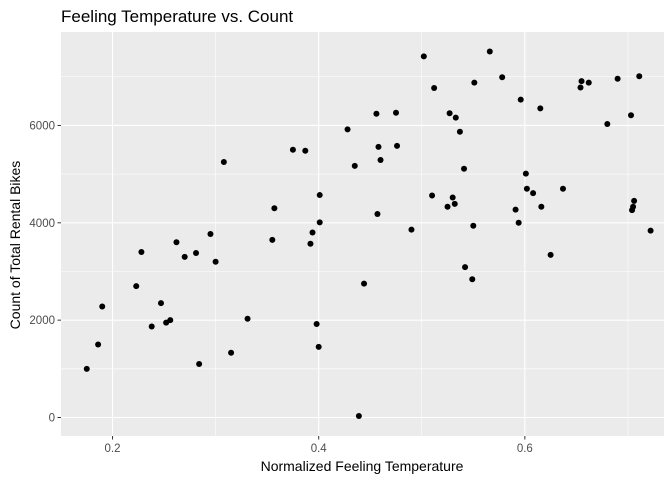 The width and height of the screenshot is (672, 480). Describe the element at coordinates (362, 466) in the screenshot. I see `x-axis-title: Normalized Feeling Temperature` at that location.